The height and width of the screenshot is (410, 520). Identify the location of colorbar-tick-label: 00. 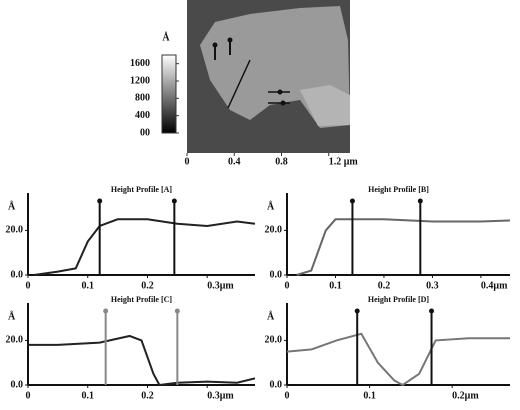
(145, 132).